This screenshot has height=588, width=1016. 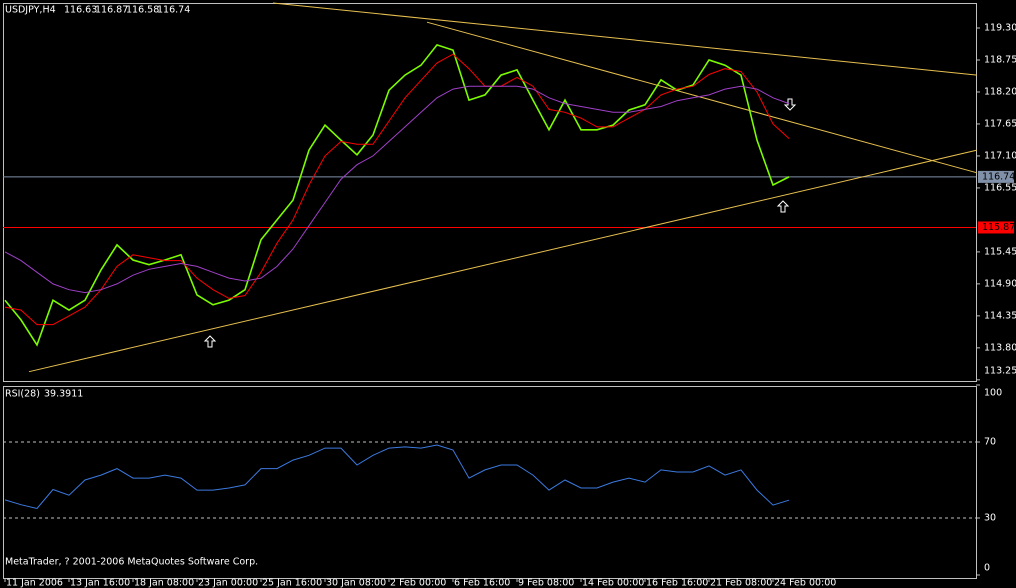 What do you see at coordinates (111, 10) in the screenshot?
I see `high-price: 116.87` at bounding box center [111, 10].